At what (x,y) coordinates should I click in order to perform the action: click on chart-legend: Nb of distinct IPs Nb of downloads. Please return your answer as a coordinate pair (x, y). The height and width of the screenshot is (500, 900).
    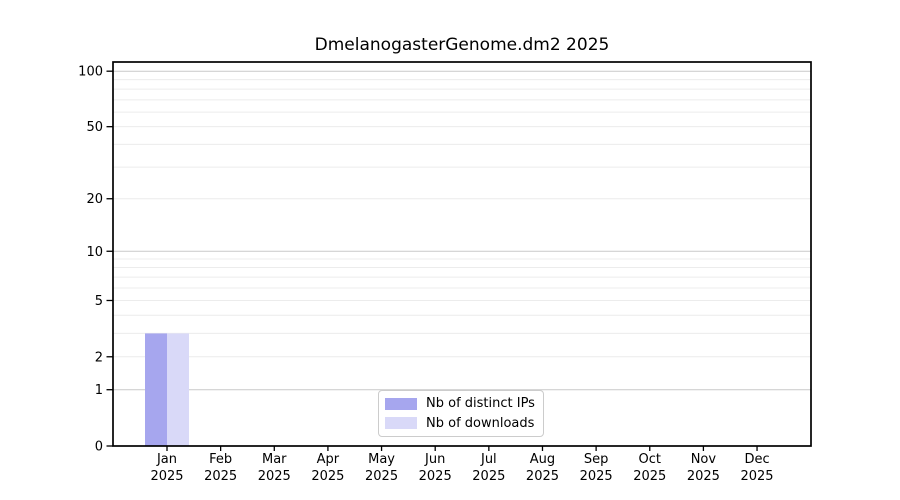
    Looking at the image, I should click on (461, 413).